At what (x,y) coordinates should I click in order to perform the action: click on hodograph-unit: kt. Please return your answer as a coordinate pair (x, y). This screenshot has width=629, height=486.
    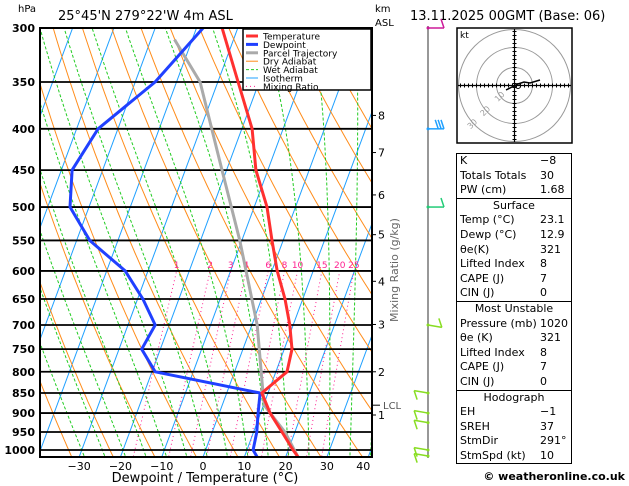
    Looking at the image, I should click on (464, 36).